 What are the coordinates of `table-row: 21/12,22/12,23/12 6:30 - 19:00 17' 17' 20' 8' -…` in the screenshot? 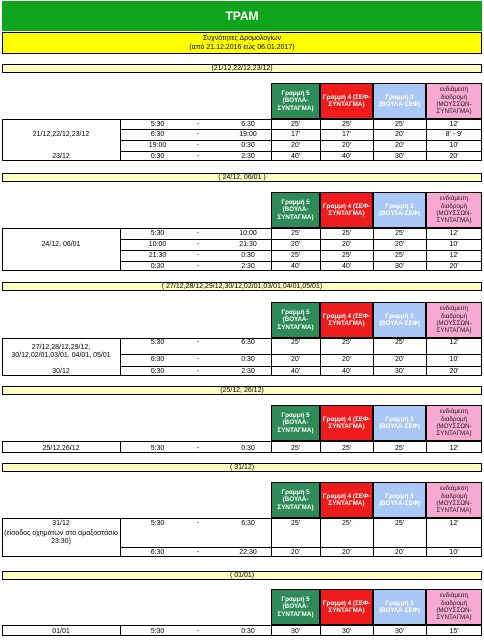 It's located at (242, 134).